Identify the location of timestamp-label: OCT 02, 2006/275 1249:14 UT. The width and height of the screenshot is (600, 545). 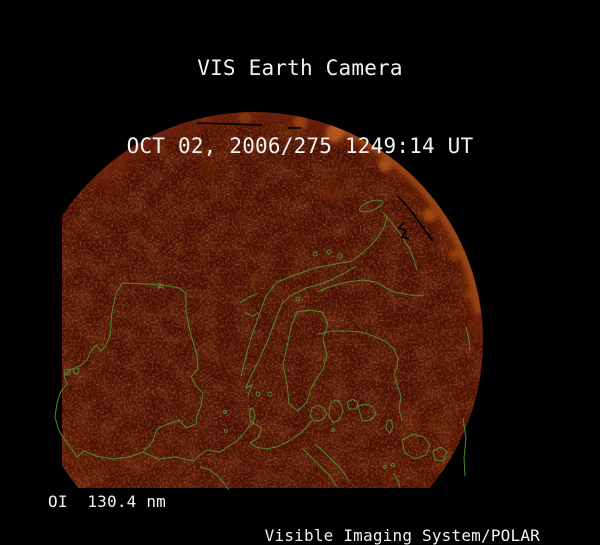
(300, 146).